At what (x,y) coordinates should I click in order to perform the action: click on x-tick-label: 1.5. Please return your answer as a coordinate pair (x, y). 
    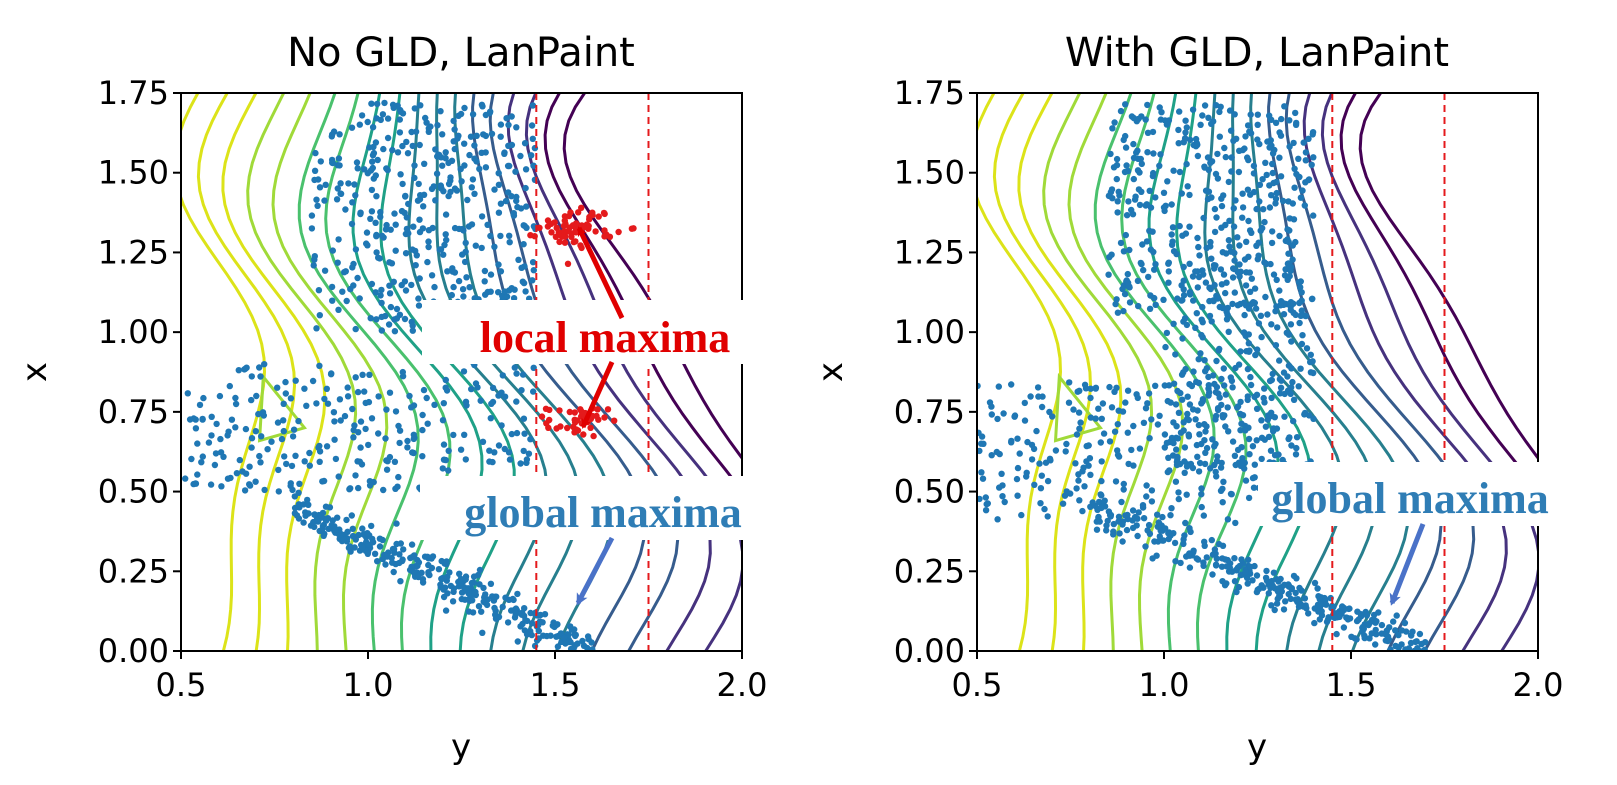
    Looking at the image, I should click on (555, 685).